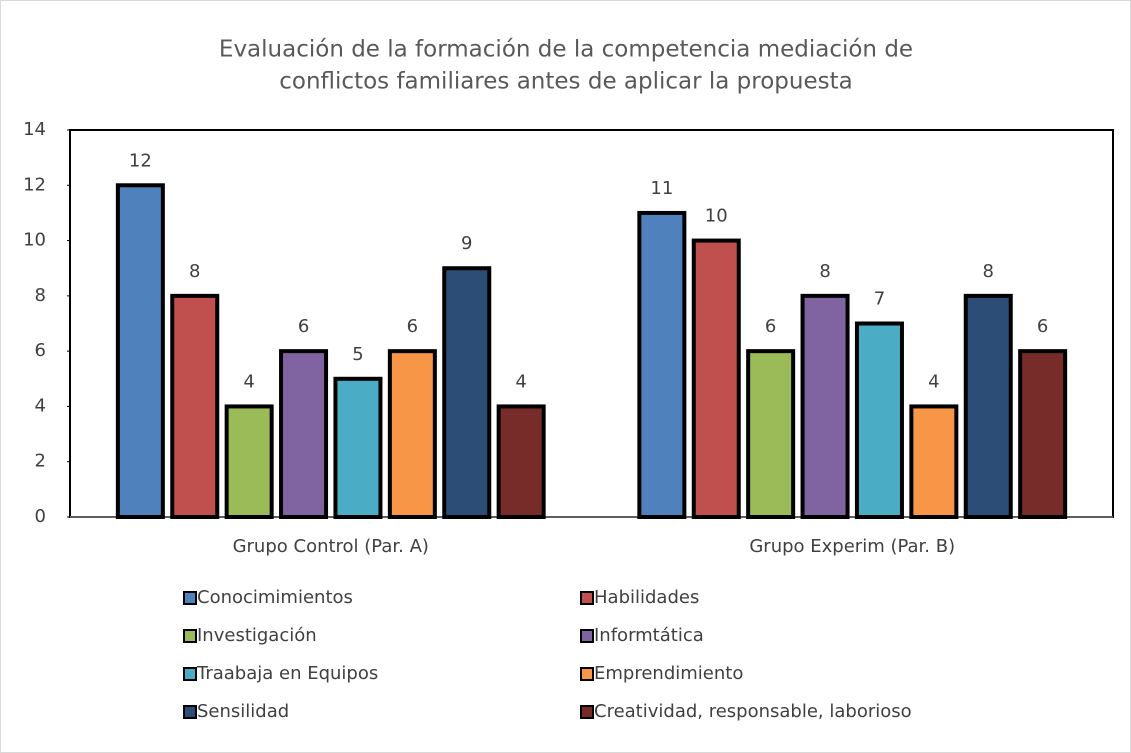 This screenshot has height=753, width=1131. What do you see at coordinates (140, 160) in the screenshot?
I see `data-label: 12` at bounding box center [140, 160].